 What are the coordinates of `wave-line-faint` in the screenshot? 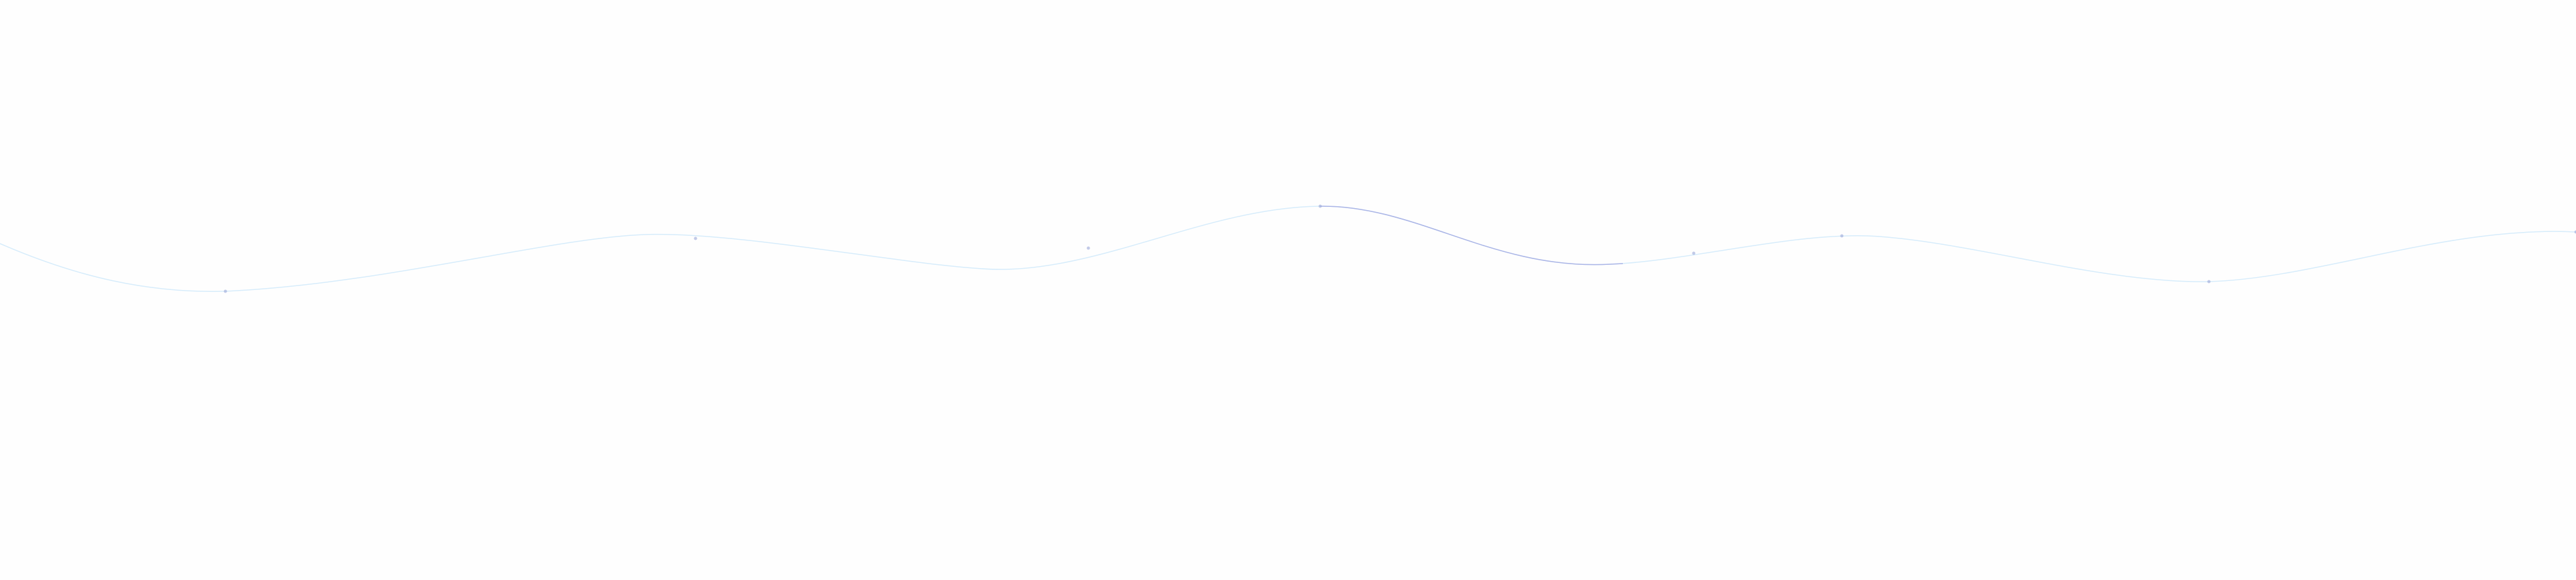 It's located at (1288, 249).